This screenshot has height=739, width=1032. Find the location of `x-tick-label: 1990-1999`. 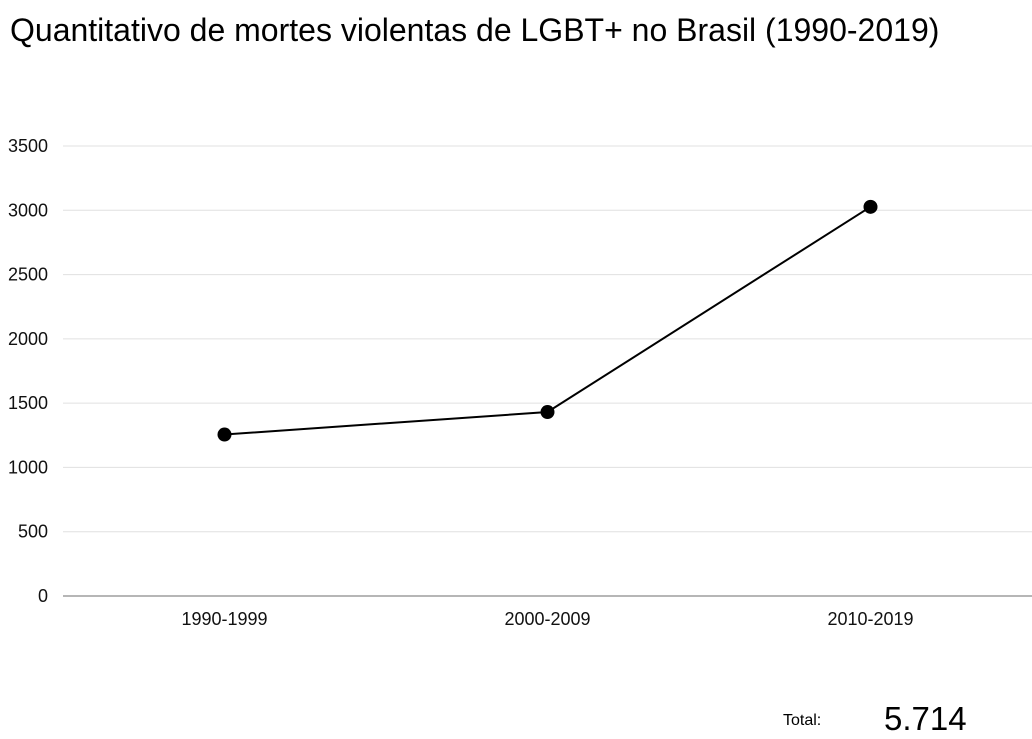

x-tick-label: 1990-1999 is located at coordinates (224, 619).